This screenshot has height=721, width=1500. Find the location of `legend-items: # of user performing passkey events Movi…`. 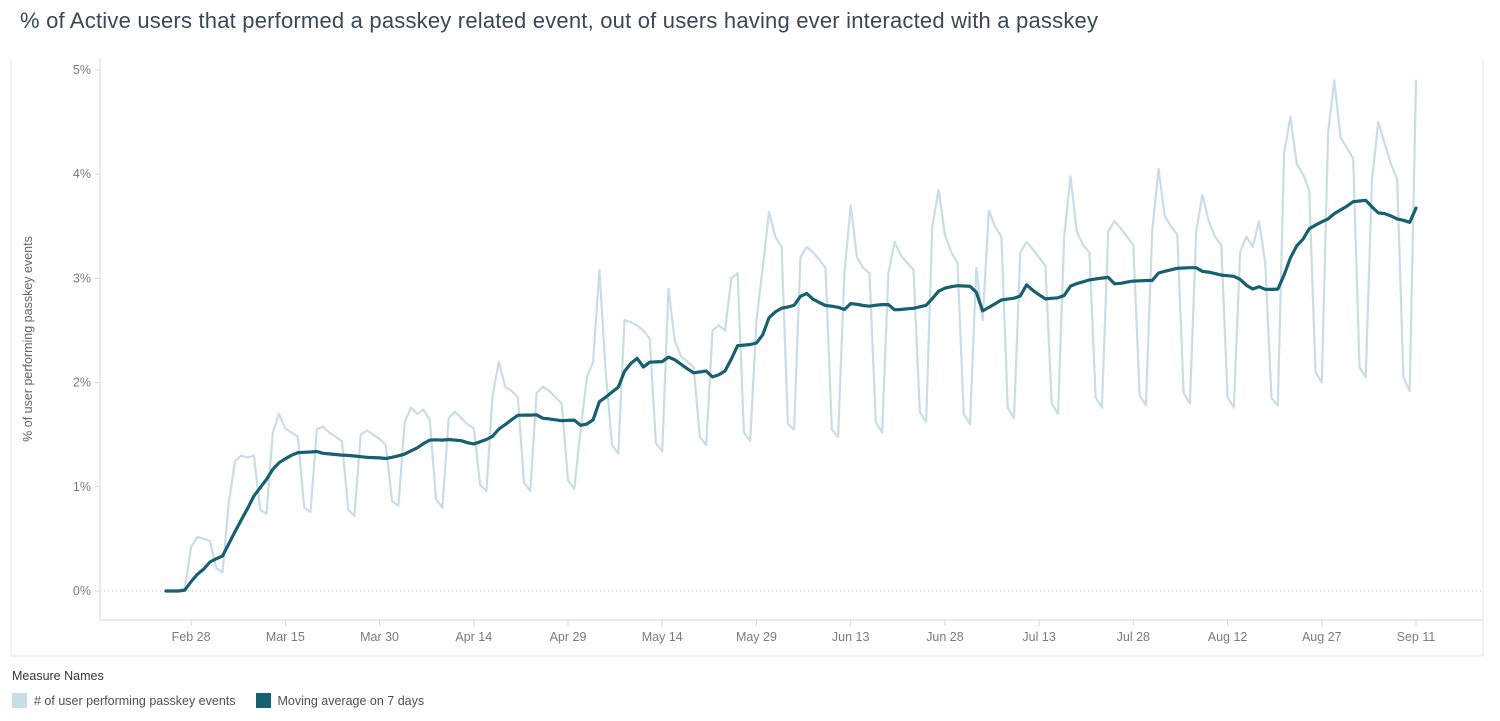

legend-items: # of user performing passkey events Movi… is located at coordinates (228, 700).